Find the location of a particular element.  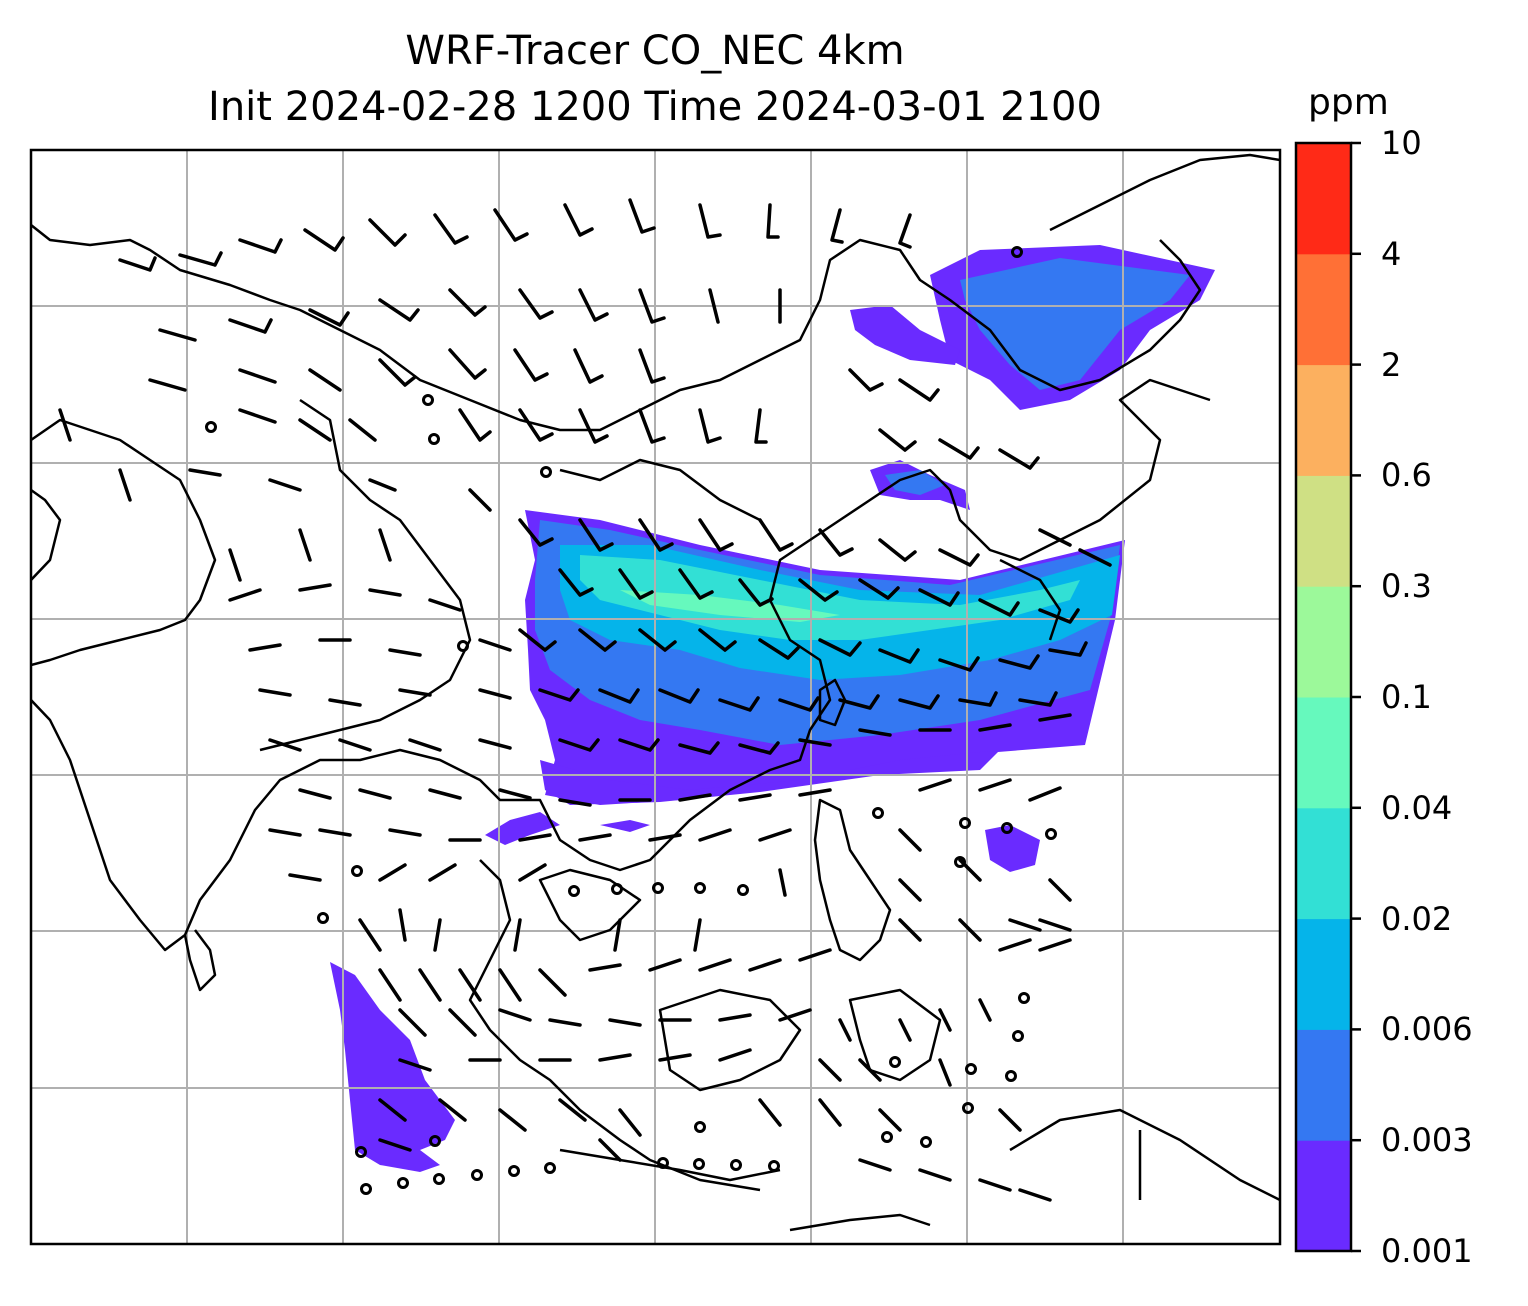

colorbar is located at coordinates (1328, 697).